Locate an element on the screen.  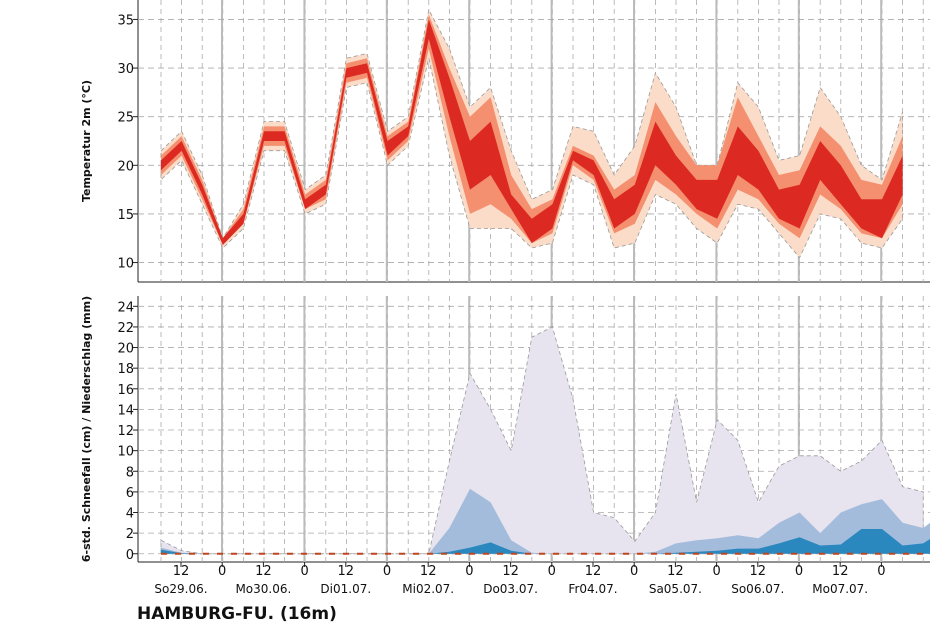
day-label: So29.06. is located at coordinates (180, 589).